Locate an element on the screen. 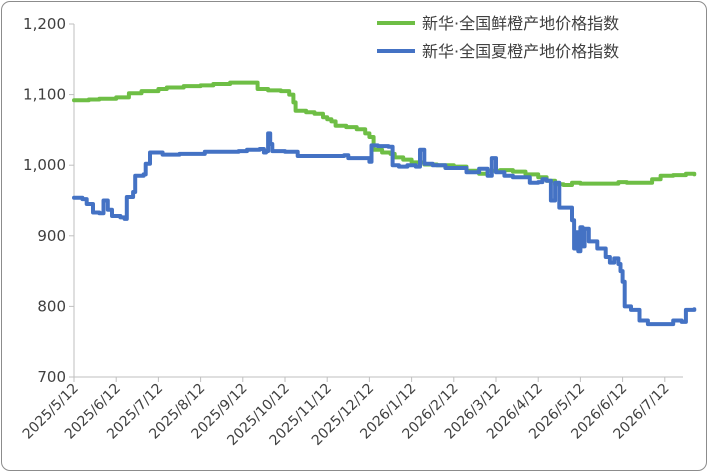  legend-label-2: 新华·全国夏橙产地价格指数 is located at coordinates (520, 51).